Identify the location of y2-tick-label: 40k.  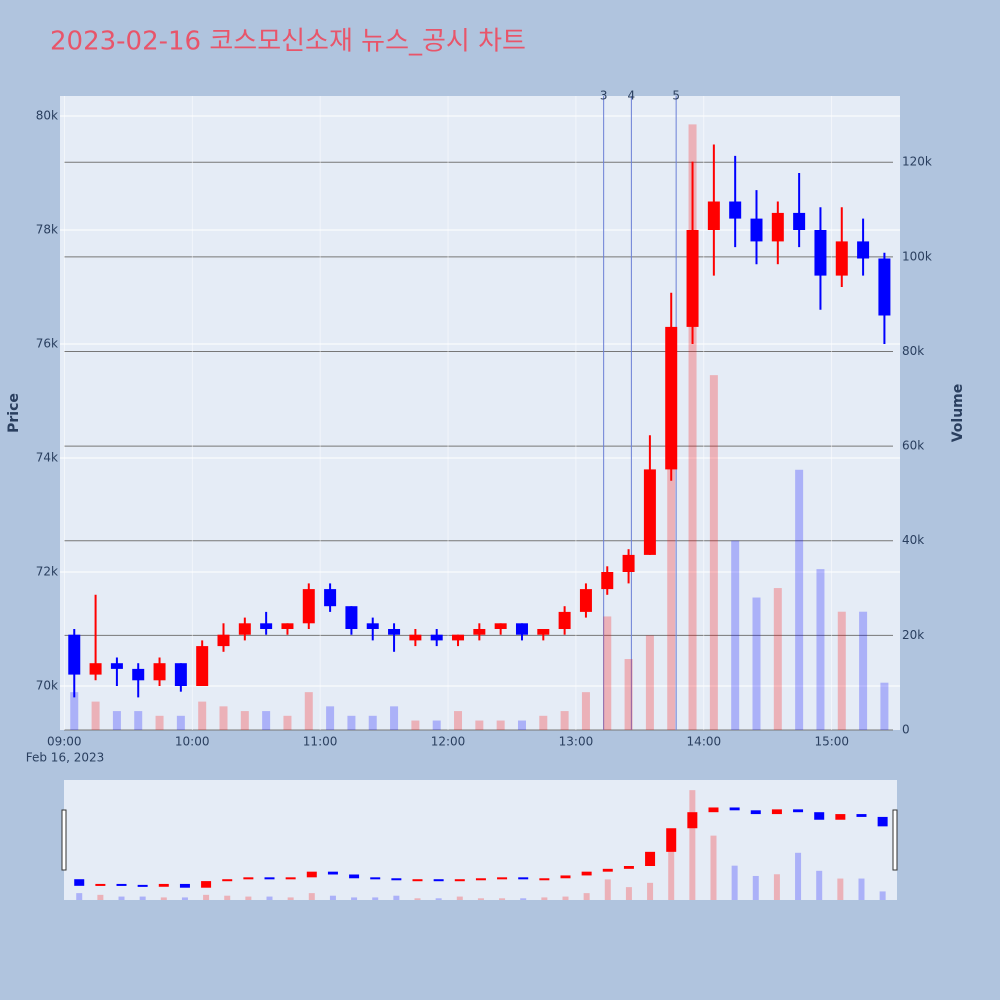
(913, 540).